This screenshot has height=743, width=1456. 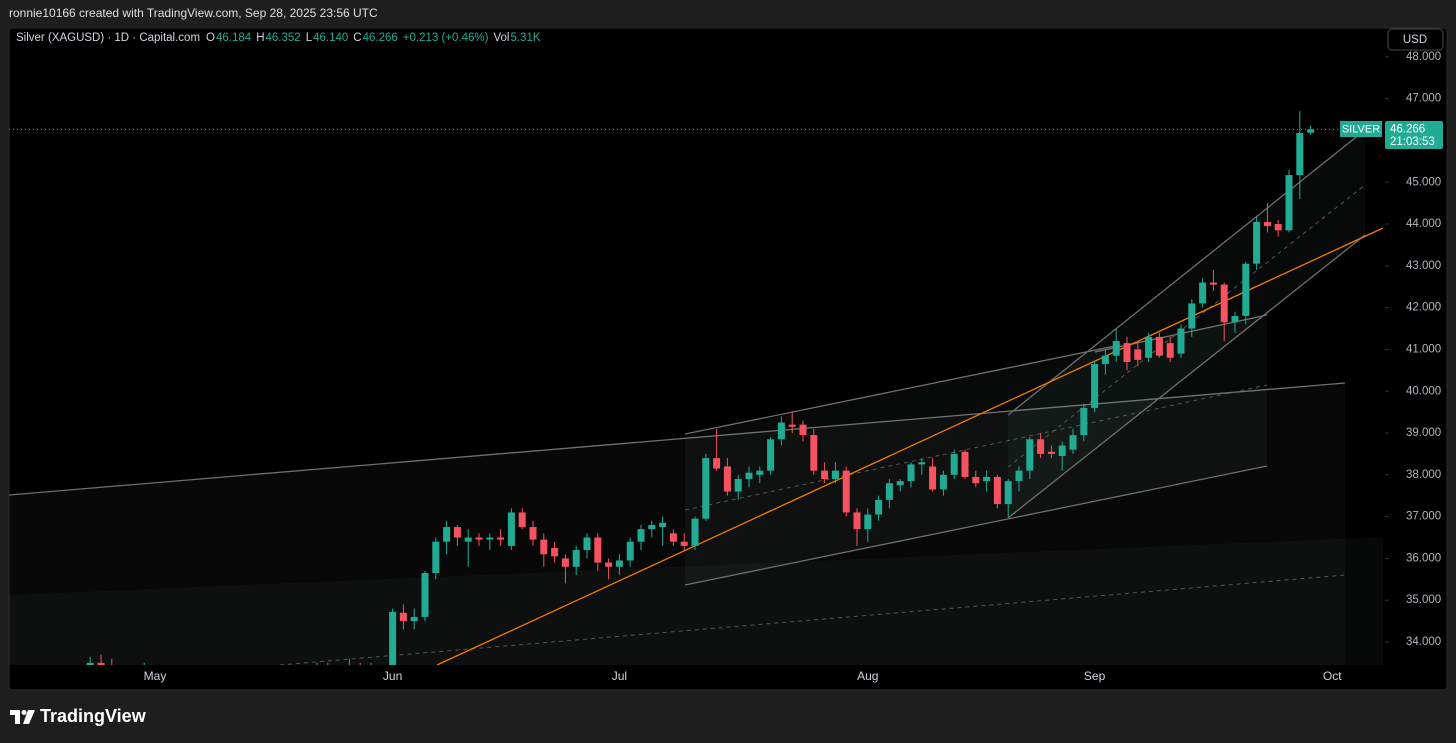 I want to click on price-tag, so click(x=1414, y=135).